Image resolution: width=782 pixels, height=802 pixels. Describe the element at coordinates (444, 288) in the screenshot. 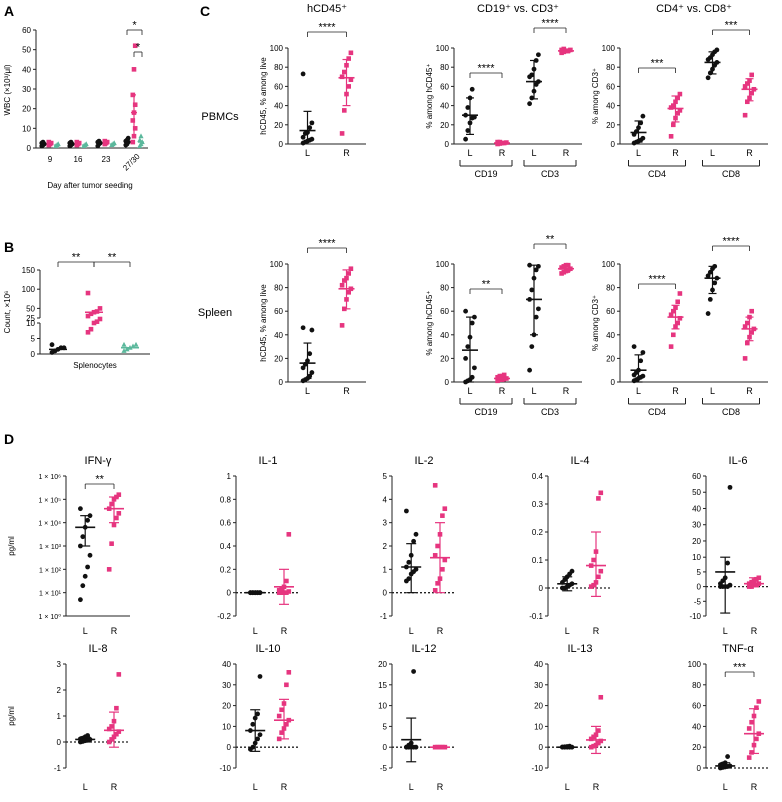

I see `c-spleen-2-y-tick-label: 80` at that location.